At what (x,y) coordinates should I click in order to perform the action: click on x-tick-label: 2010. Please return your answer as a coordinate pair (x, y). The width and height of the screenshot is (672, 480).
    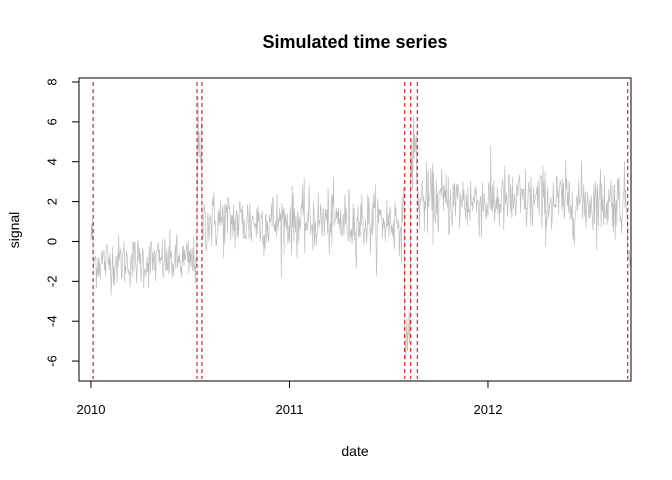
    Looking at the image, I should click on (91, 409).